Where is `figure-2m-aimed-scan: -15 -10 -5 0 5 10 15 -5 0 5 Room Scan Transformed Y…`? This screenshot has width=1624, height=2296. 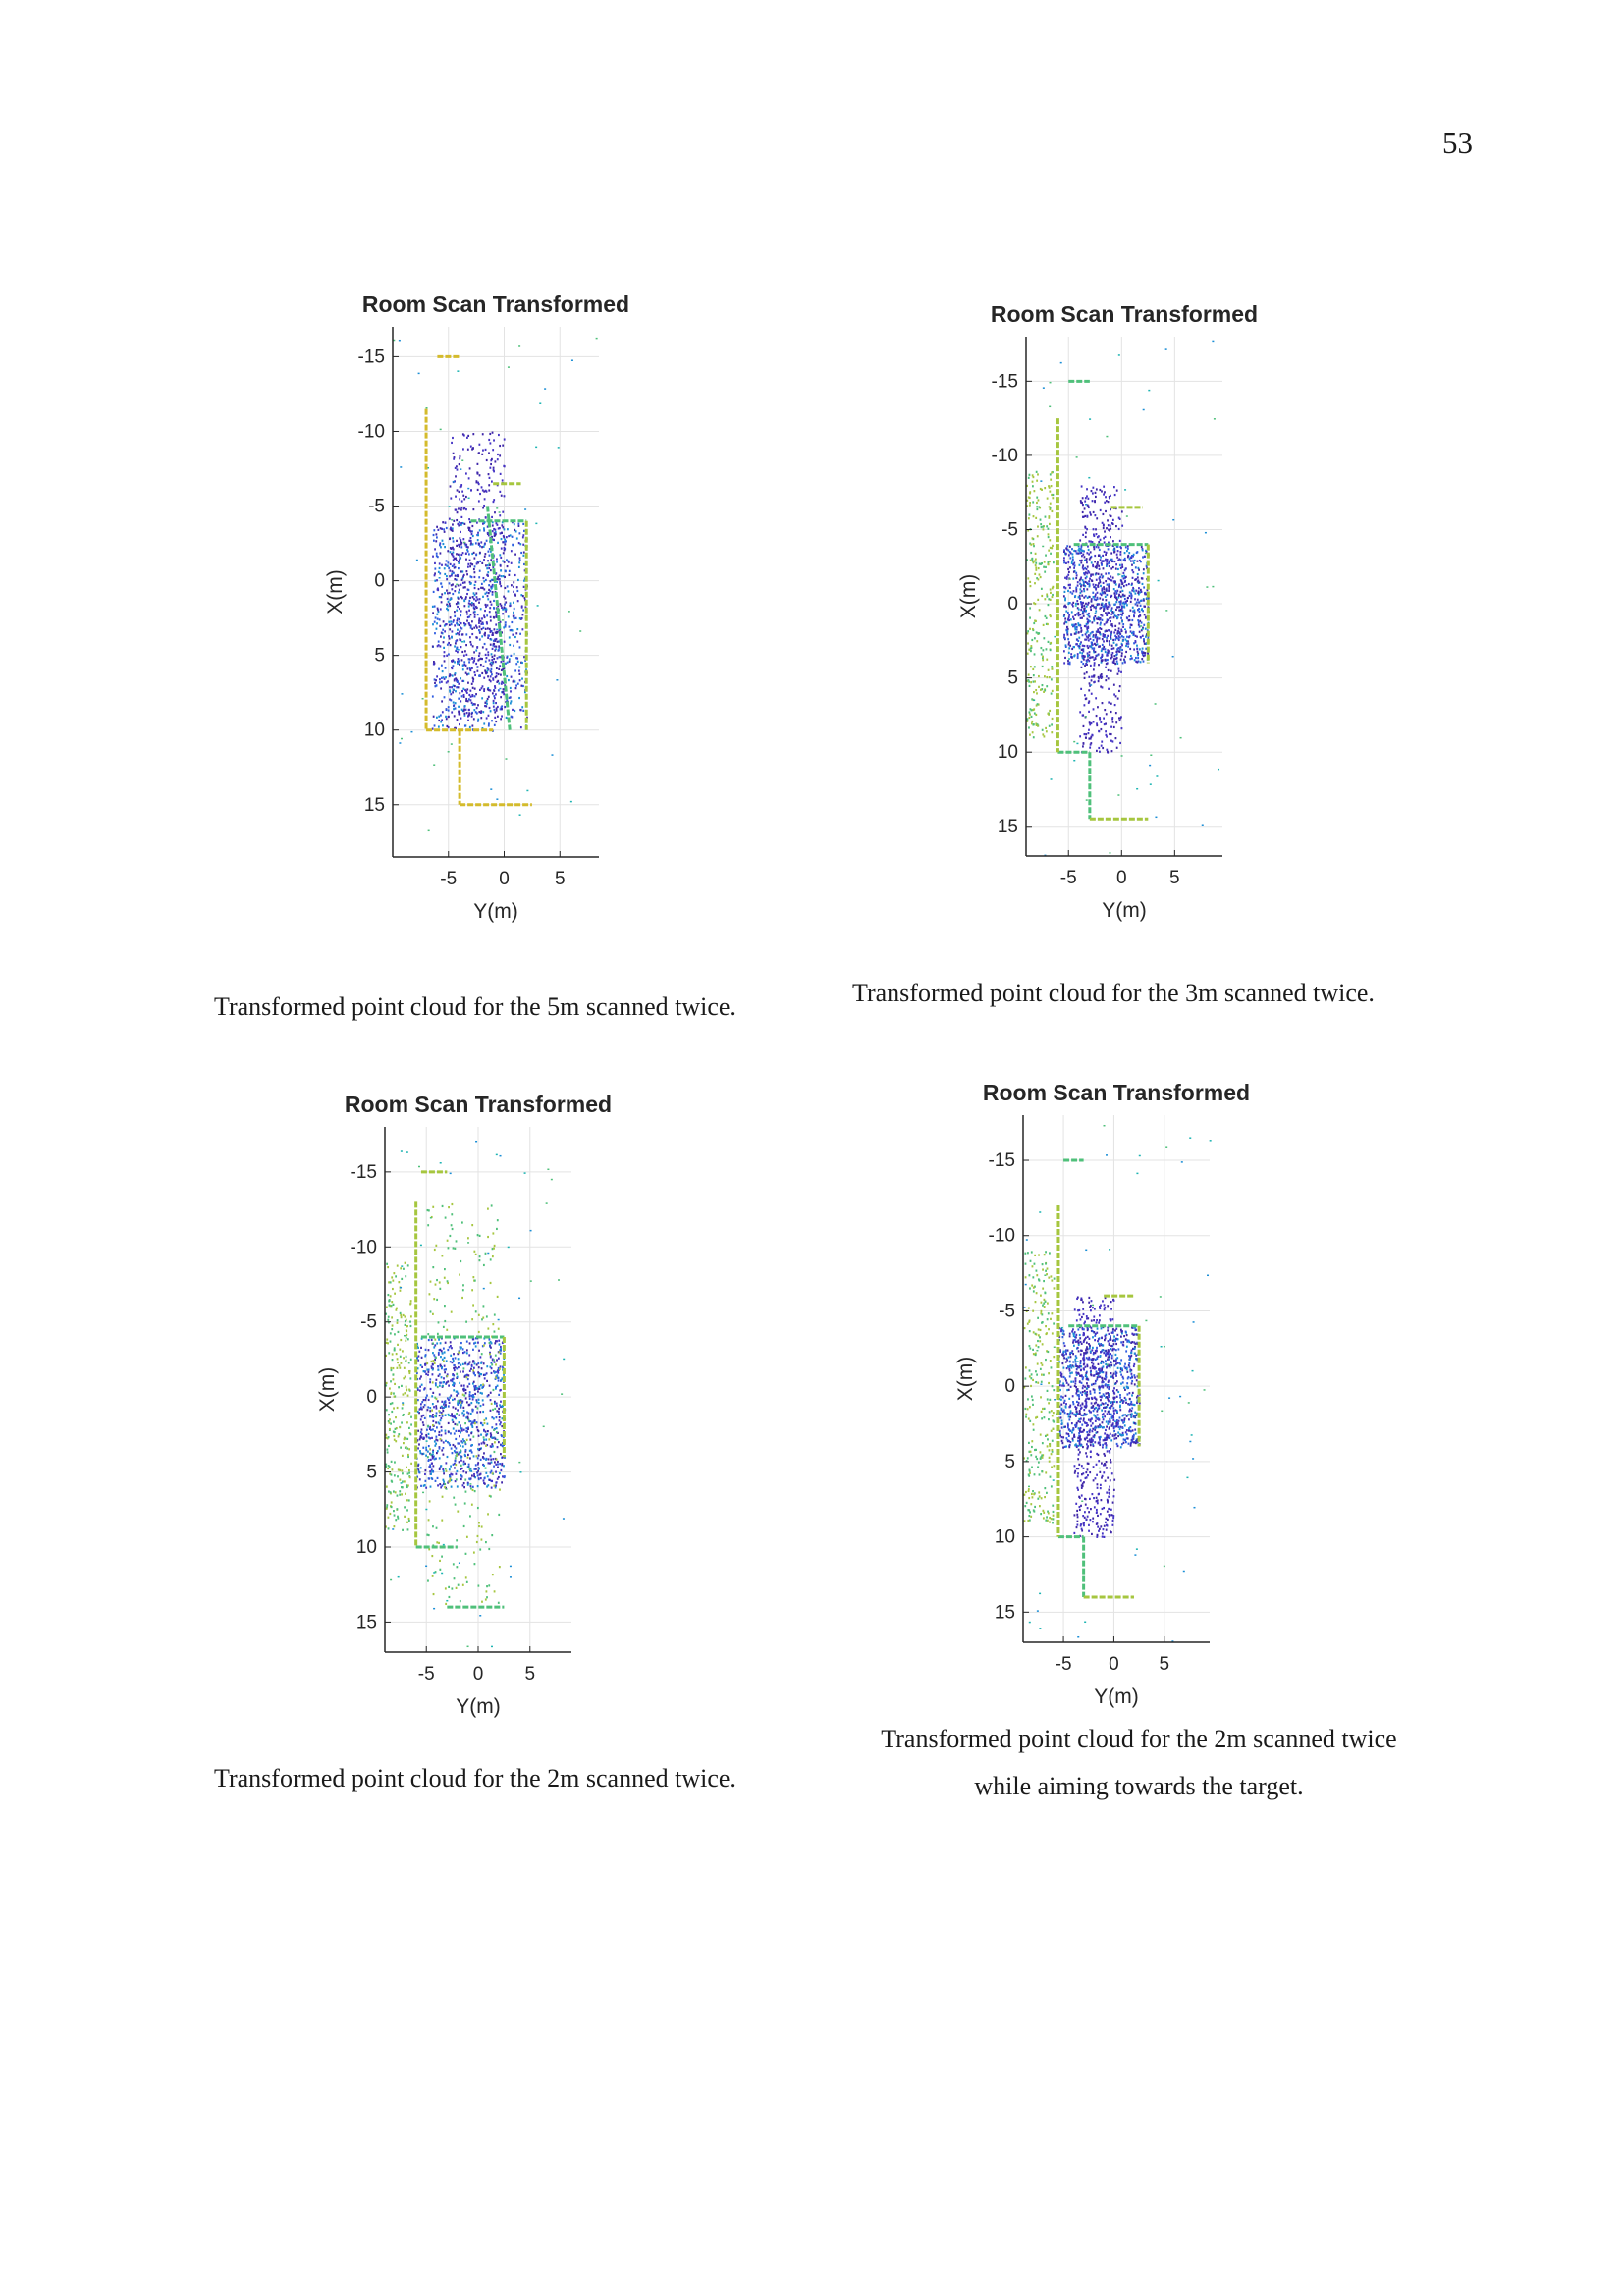 figure-2m-aimed-scan: -15 -10 -5 0 5 10 15 -5 0 5 Room Scan Transformed Y… is located at coordinates (1134, 1402).